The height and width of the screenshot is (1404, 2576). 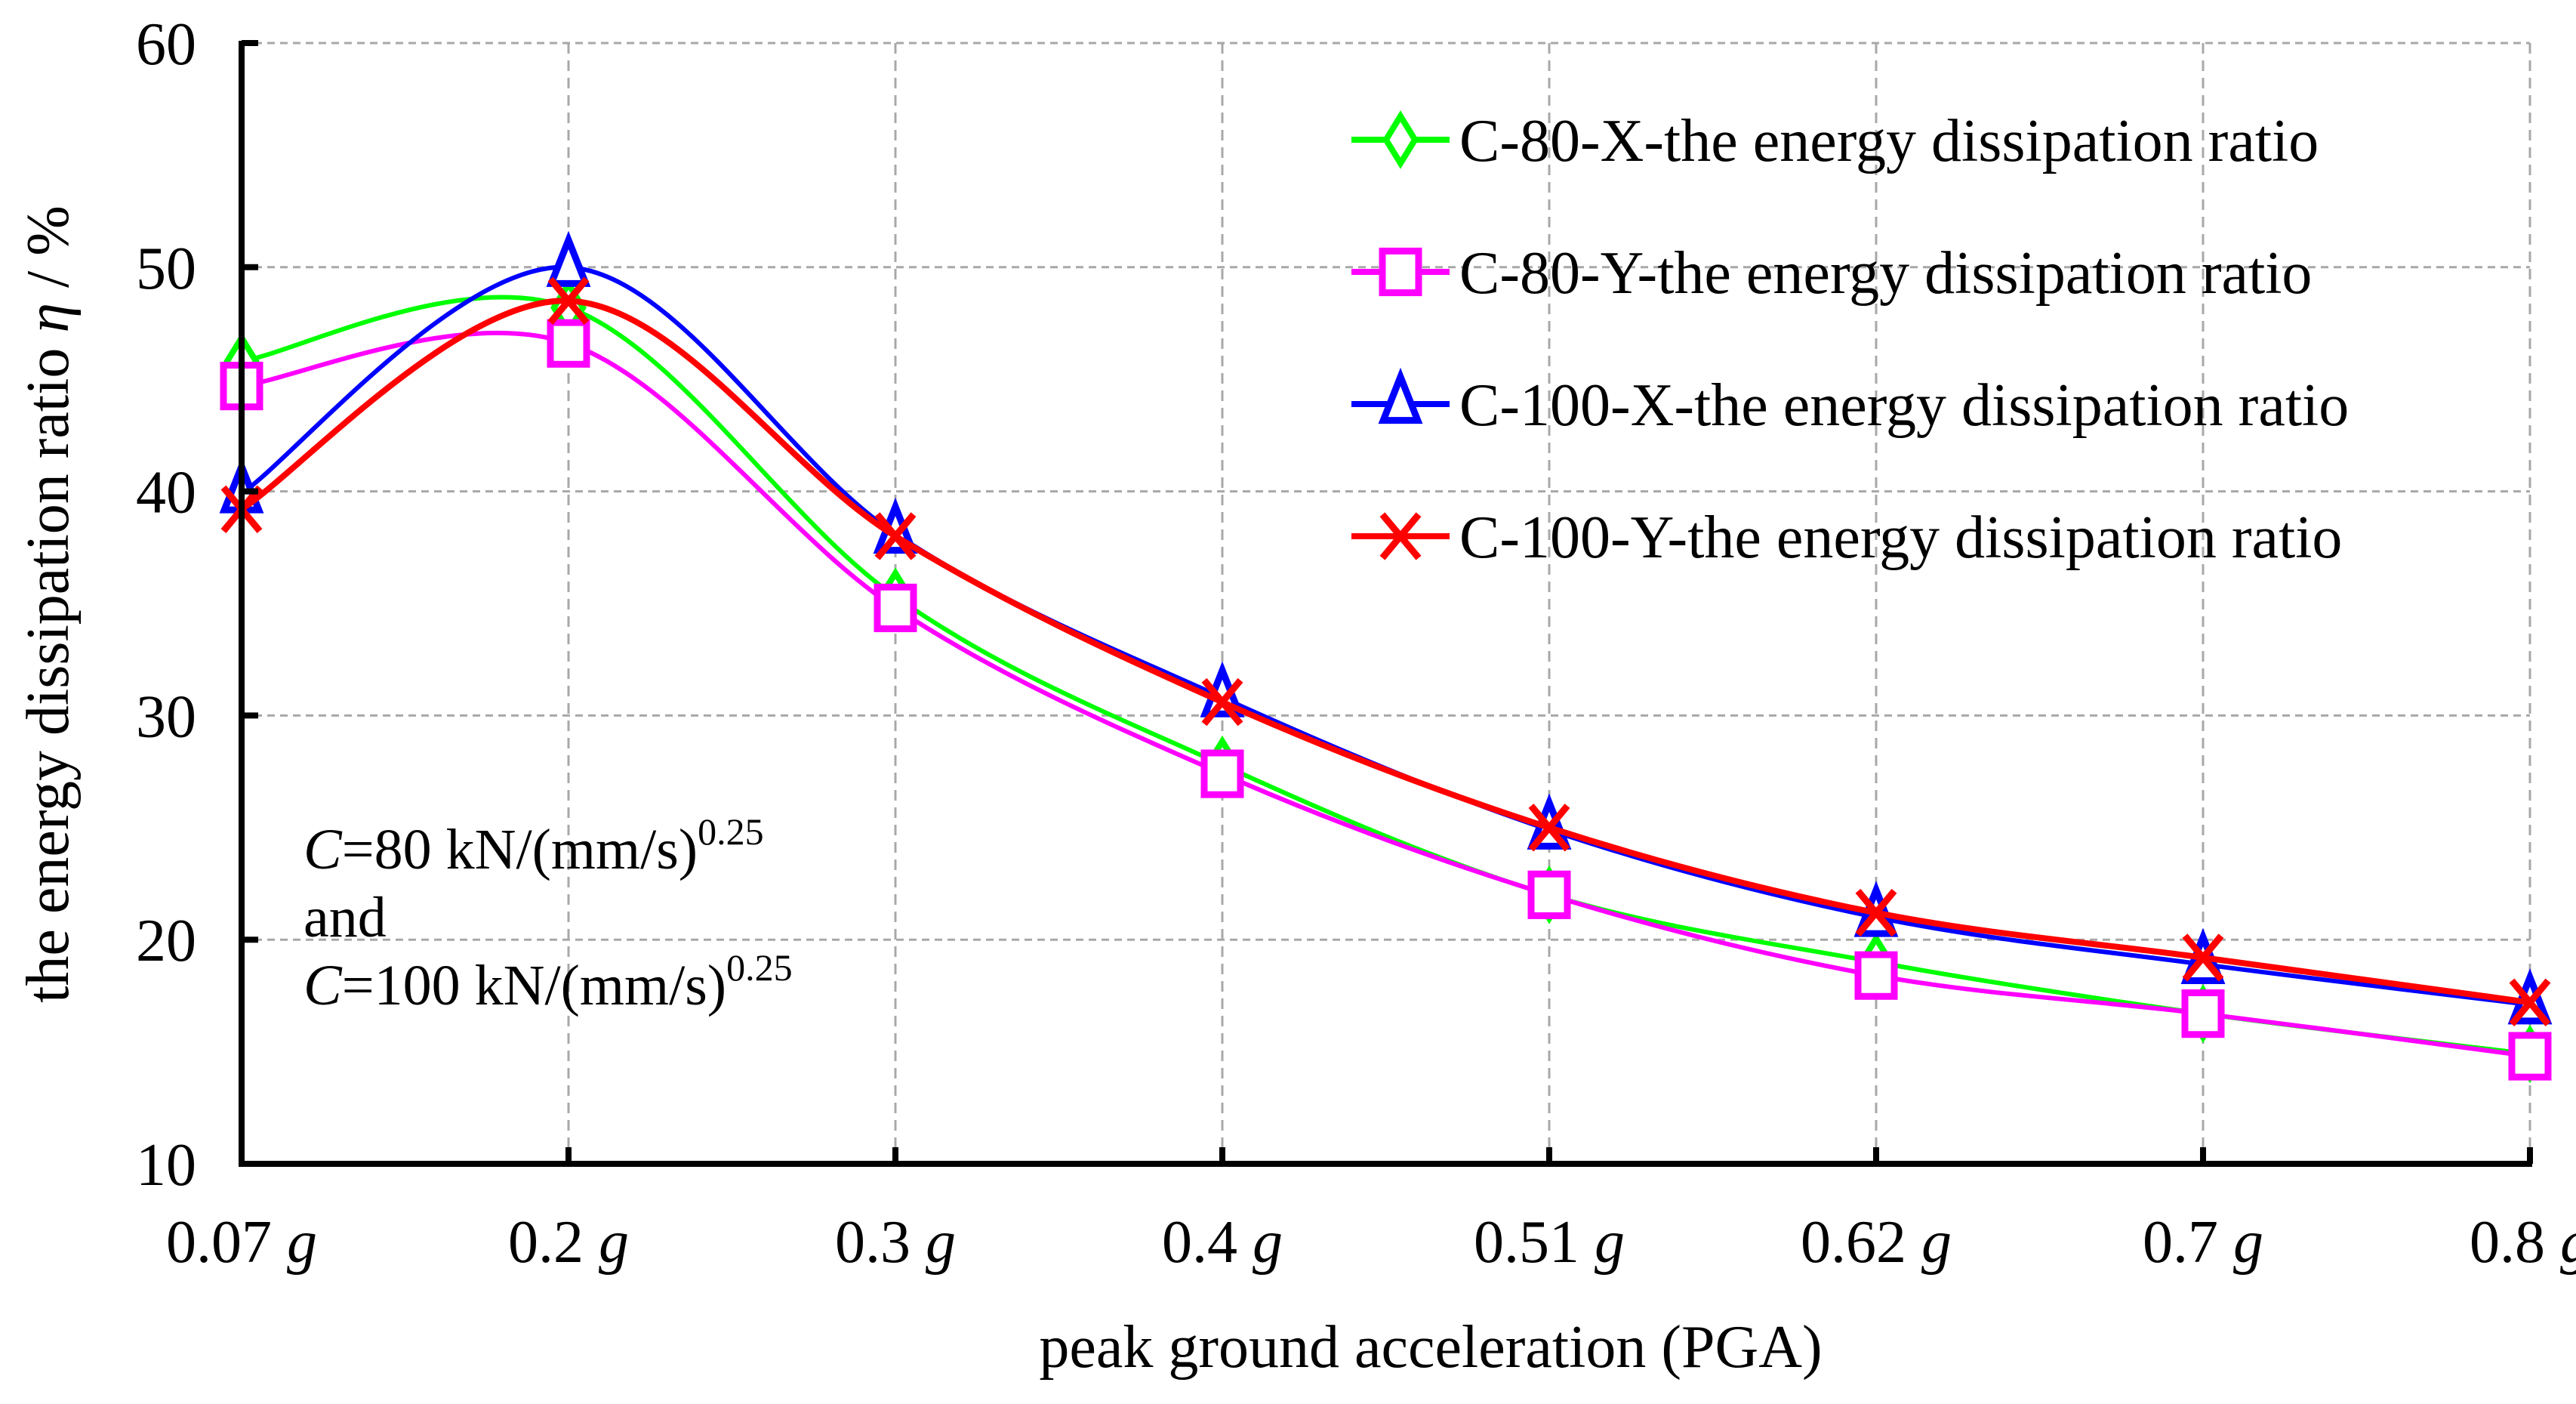 I want to click on y-axis-title: the energy dissipation ratio η / %, so click(x=48, y=604).